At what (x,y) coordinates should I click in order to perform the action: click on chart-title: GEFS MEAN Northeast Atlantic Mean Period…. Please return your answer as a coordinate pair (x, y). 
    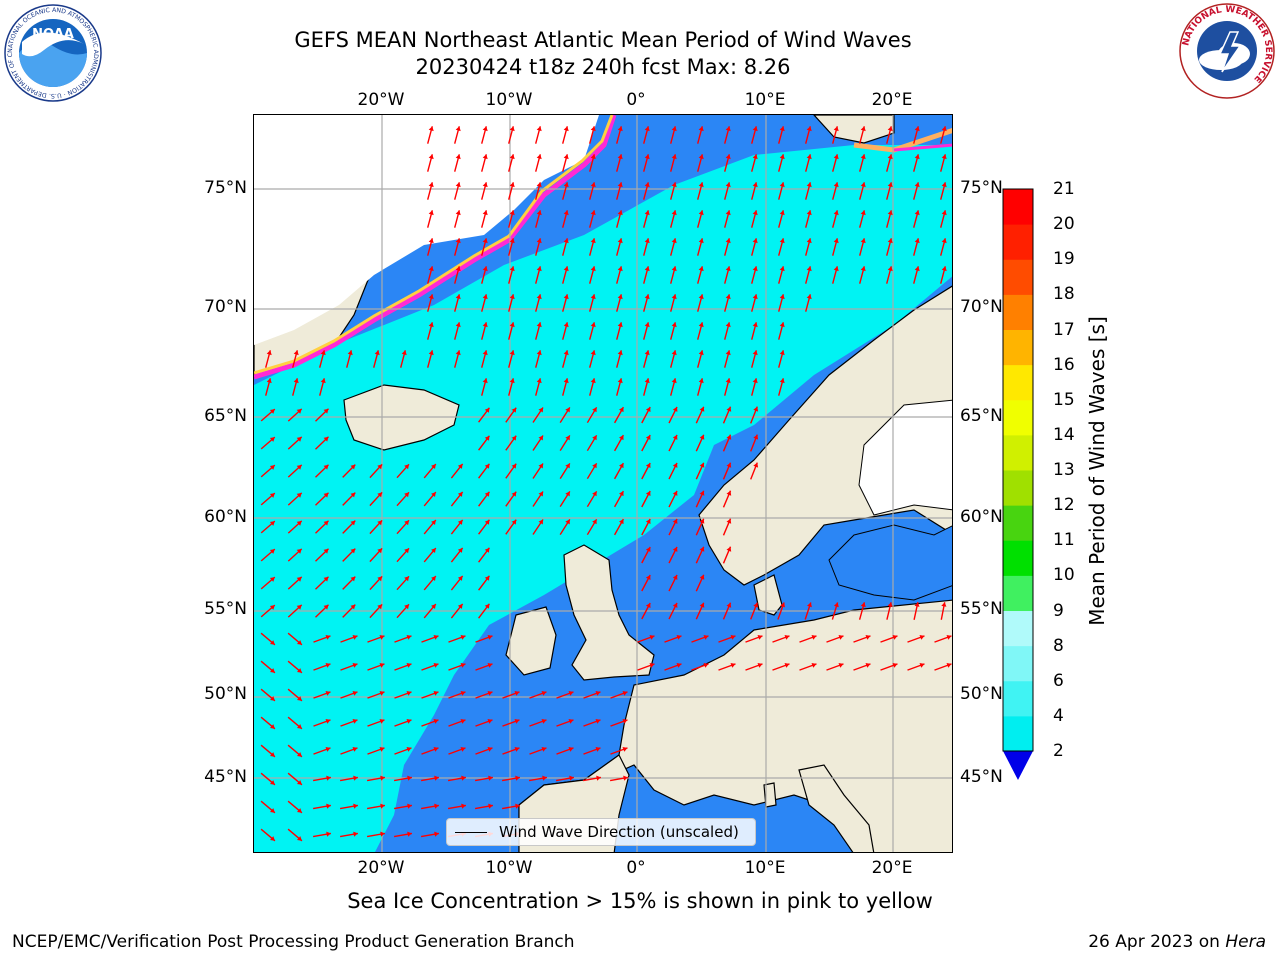
    Looking at the image, I should click on (603, 40).